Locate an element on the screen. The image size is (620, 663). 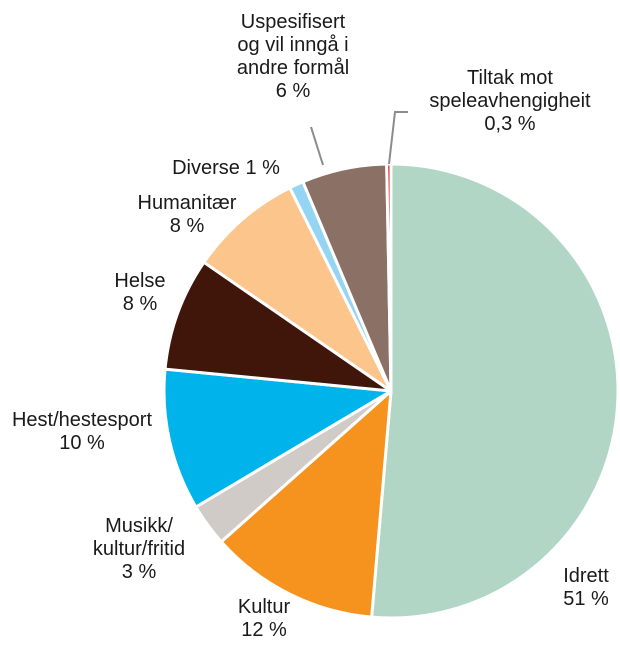
slice-label-line: og vil inngå i is located at coordinates (292, 45).